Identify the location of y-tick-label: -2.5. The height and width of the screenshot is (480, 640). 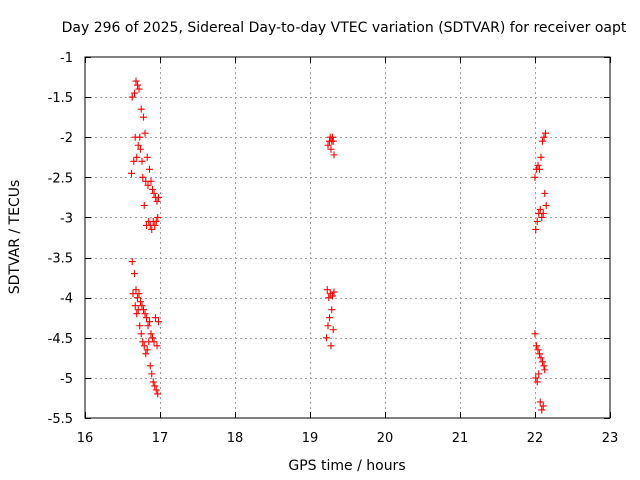
(60, 178).